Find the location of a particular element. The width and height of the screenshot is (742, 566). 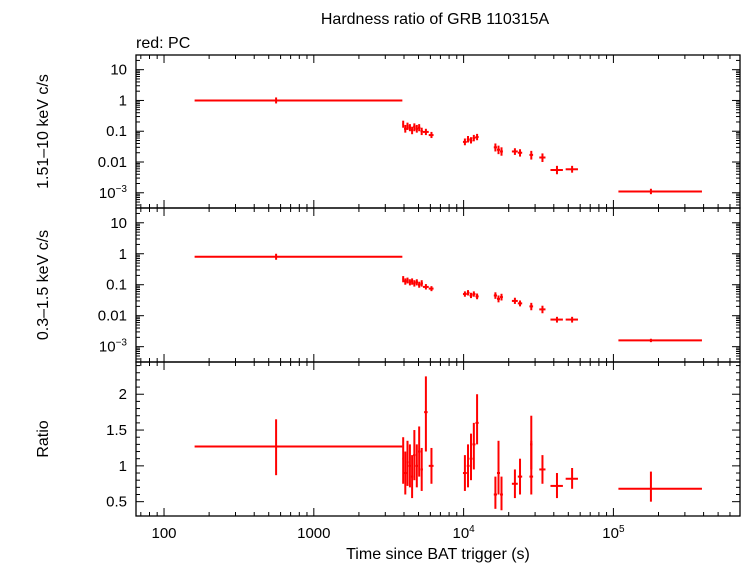

y-axis-label: Ratio is located at coordinates (43, 438).